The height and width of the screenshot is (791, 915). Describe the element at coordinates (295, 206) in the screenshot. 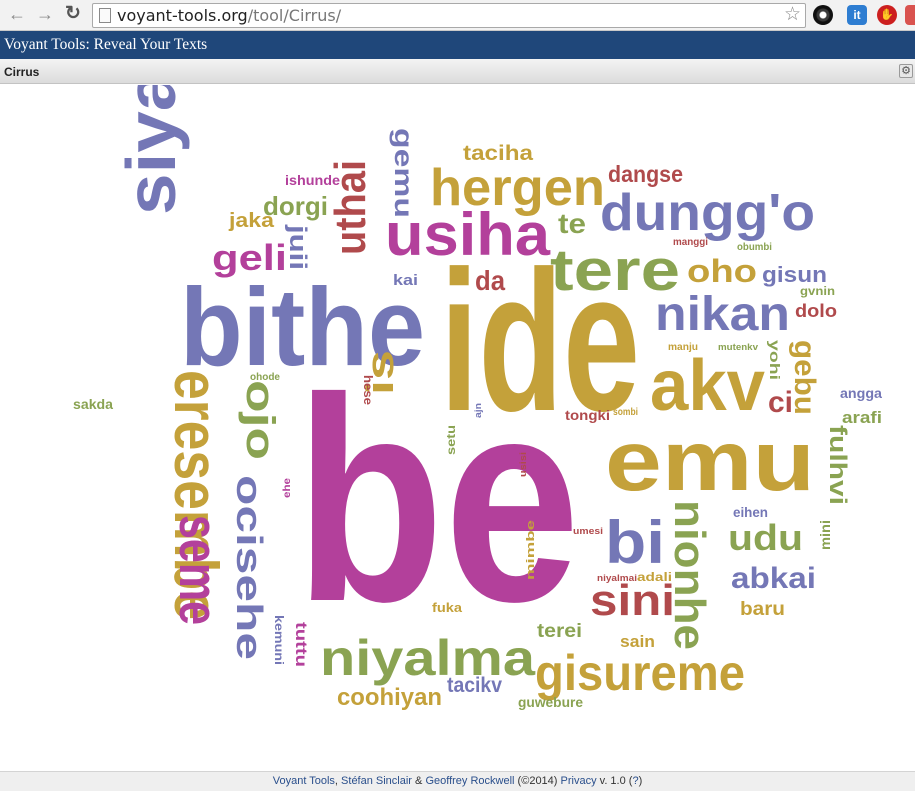

I see `cloud-word-dorgi: dorgi` at that location.